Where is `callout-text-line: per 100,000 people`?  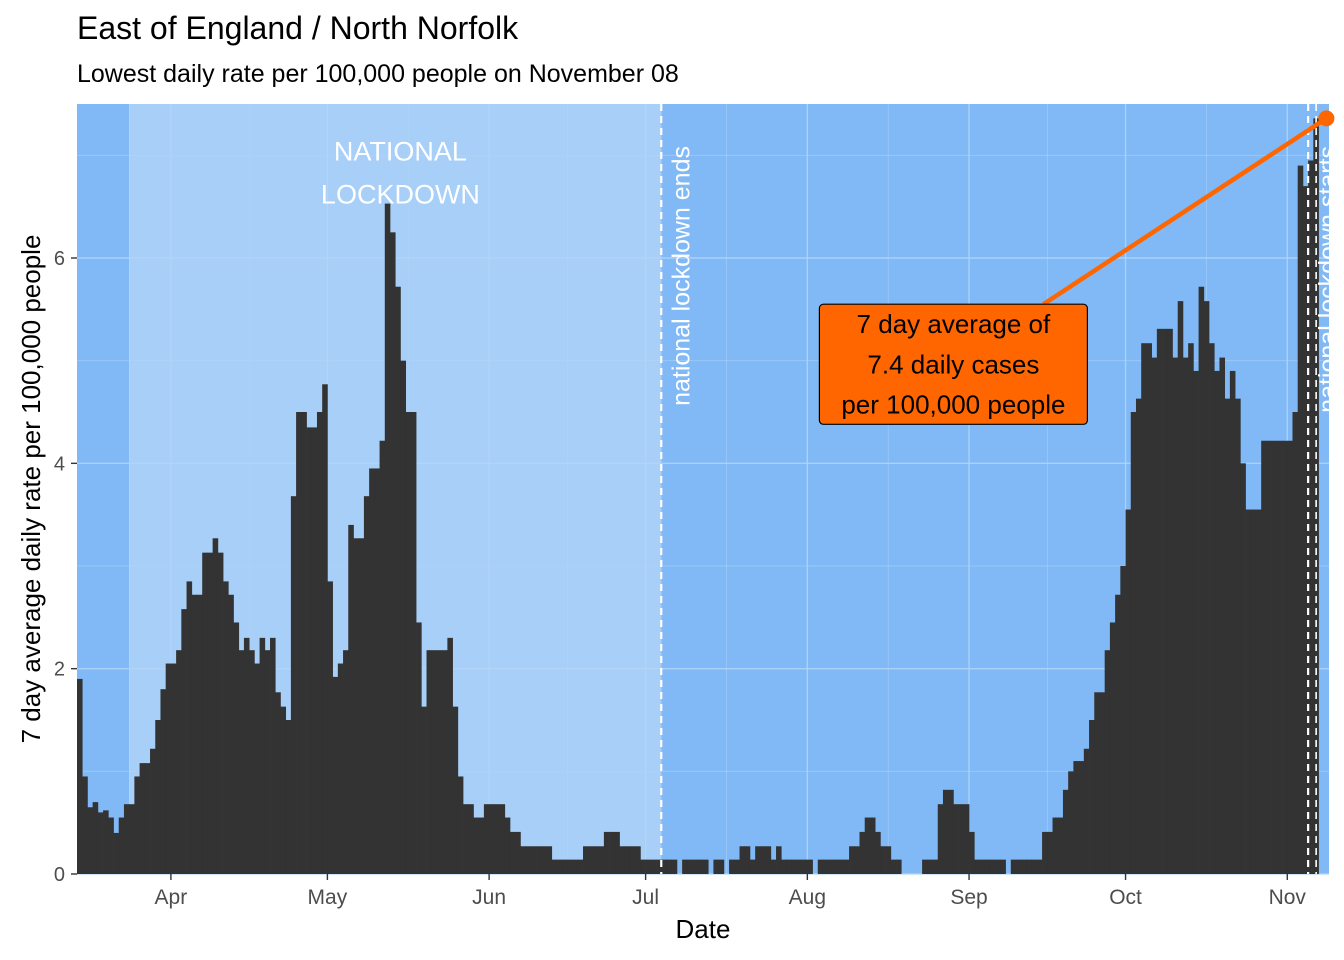 callout-text-line: per 100,000 people is located at coordinates (953, 404).